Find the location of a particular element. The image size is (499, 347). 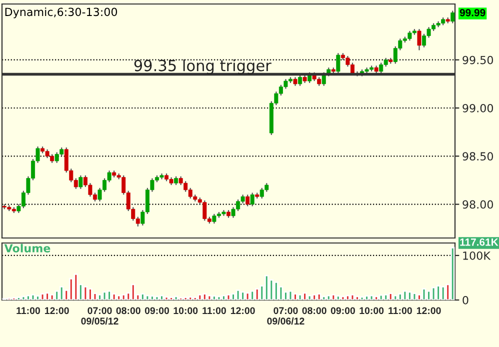

chart-title: Dynamic,6:30-13:00 is located at coordinates (61, 13).